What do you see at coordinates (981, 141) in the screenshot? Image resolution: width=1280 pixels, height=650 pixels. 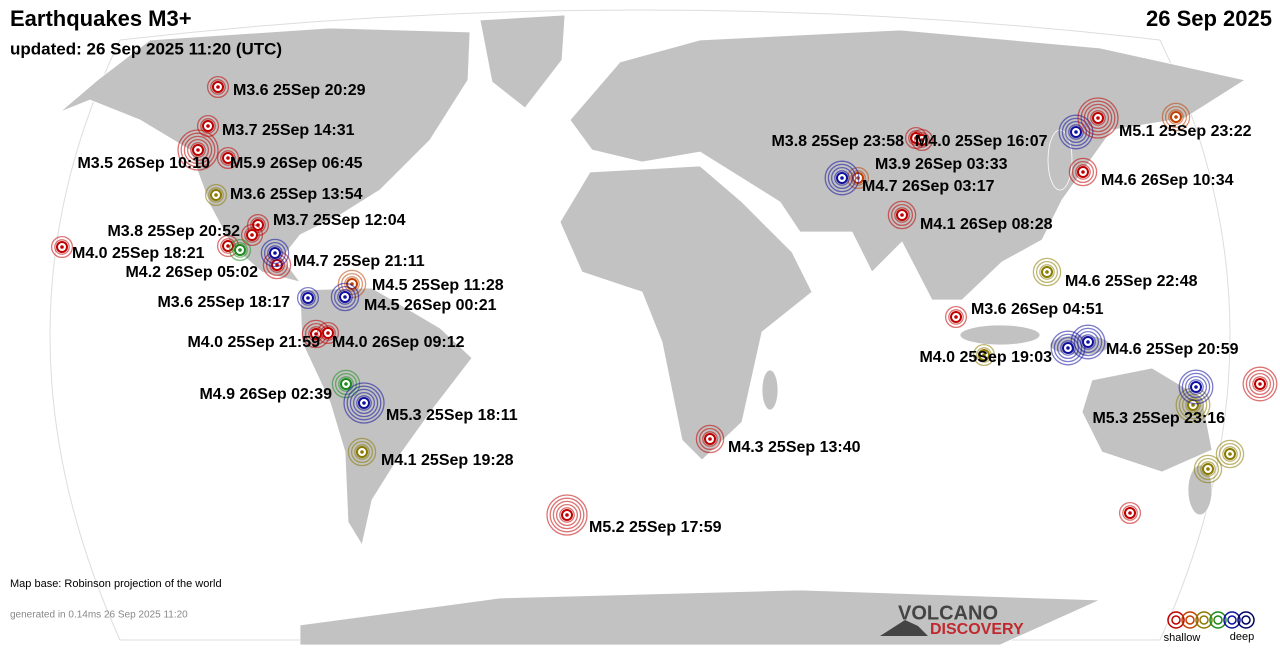 I see `quake-label: M4.0 25Sep 16:07` at bounding box center [981, 141].